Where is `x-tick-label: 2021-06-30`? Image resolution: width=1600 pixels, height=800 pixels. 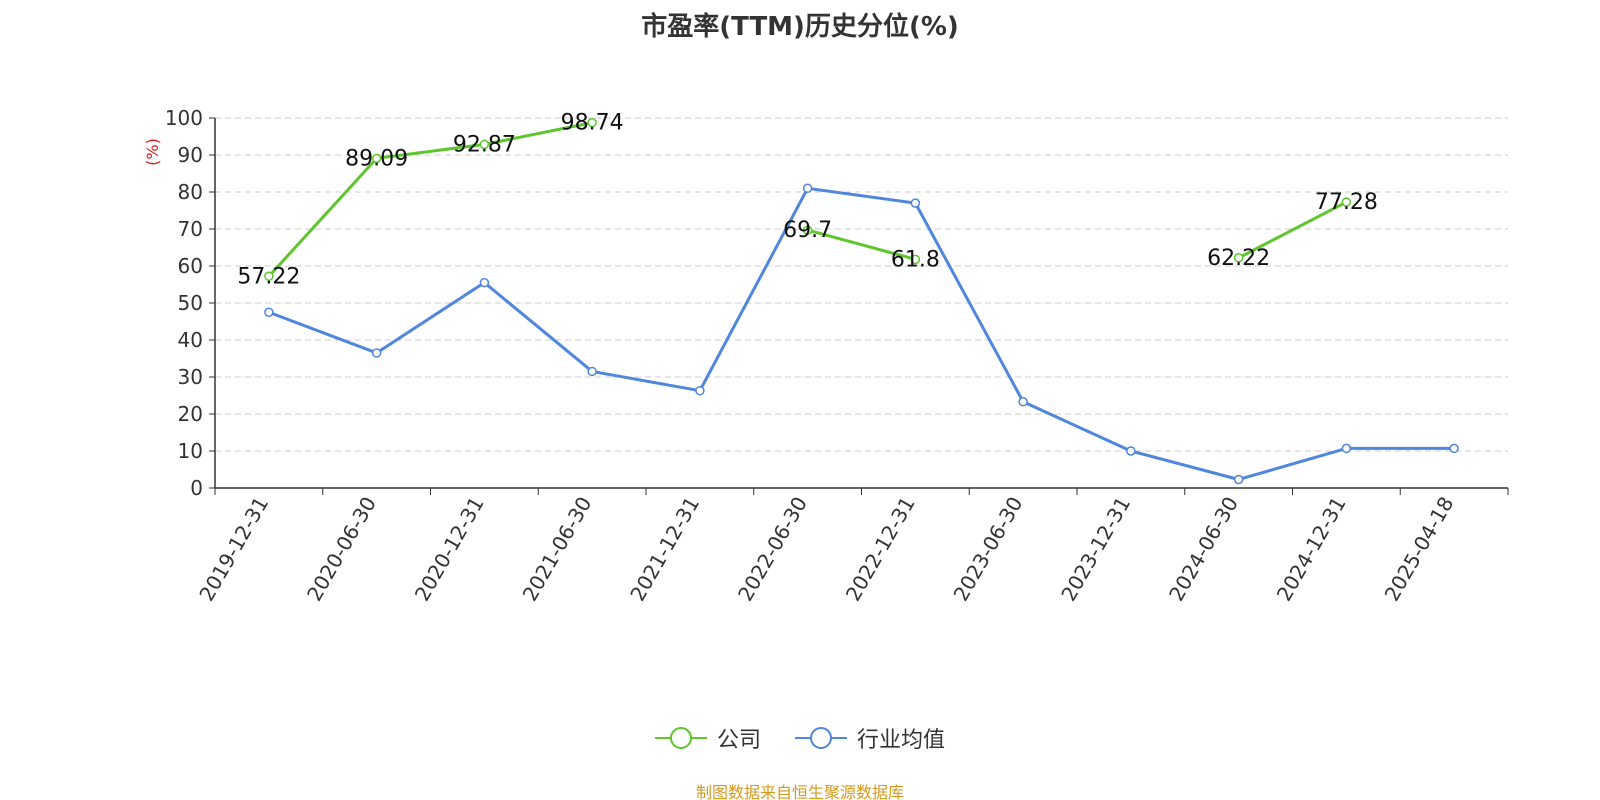
x-tick-label: 2021-06-30 is located at coordinates (557, 549).